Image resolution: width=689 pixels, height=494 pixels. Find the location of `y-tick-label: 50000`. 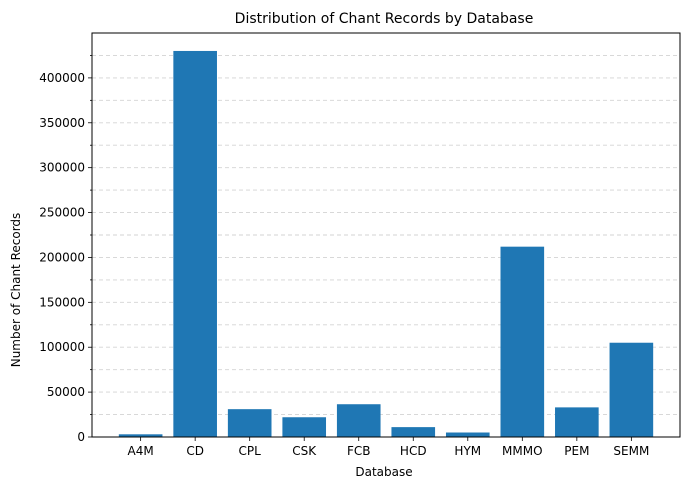

y-tick-label: 50000 is located at coordinates (66, 392).